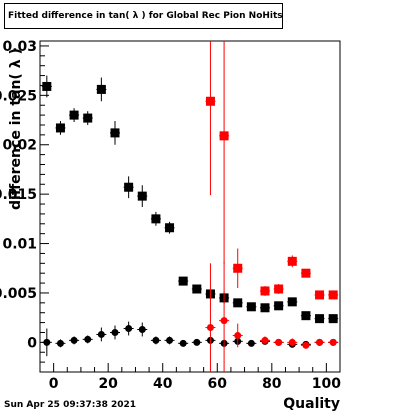 The width and height of the screenshot is (400, 414). I want to click on y-tick-label: 0.02, so click(19, 146).